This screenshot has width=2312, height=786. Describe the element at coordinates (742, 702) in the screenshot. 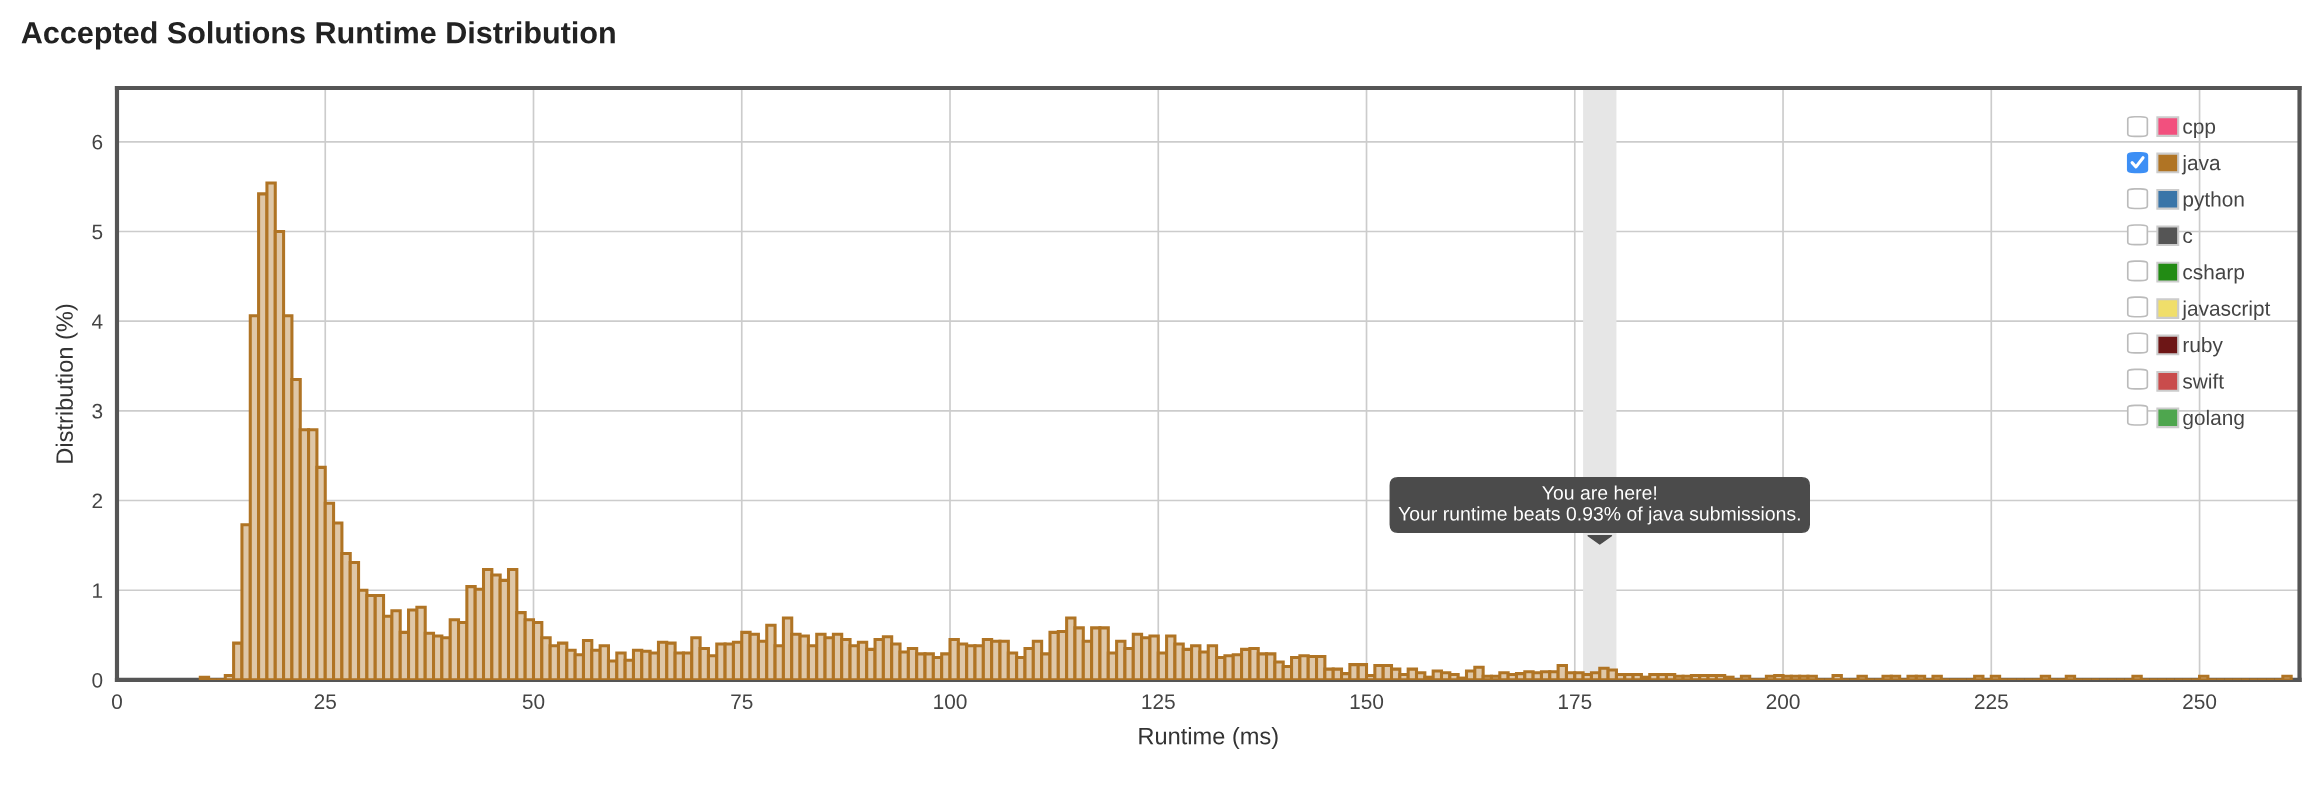

I see `x-tick-label: 75` at that location.